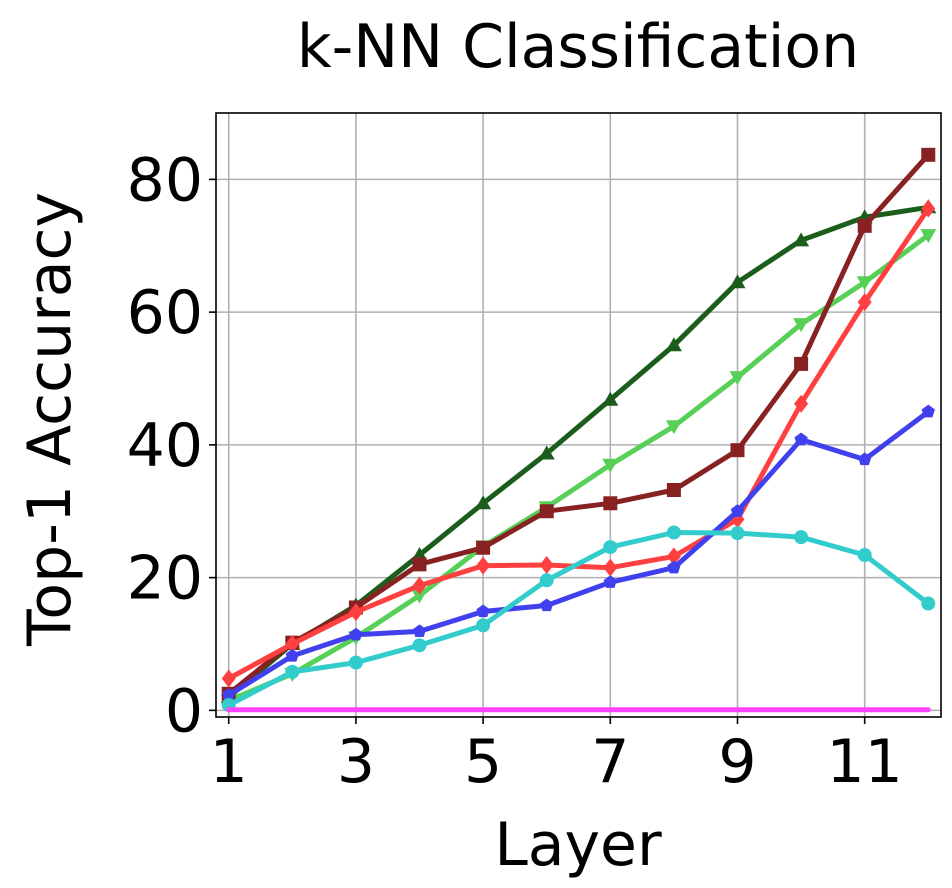 This screenshot has height=888, width=952. Describe the element at coordinates (165, 446) in the screenshot. I see `y-tick-label-40: 40` at that location.